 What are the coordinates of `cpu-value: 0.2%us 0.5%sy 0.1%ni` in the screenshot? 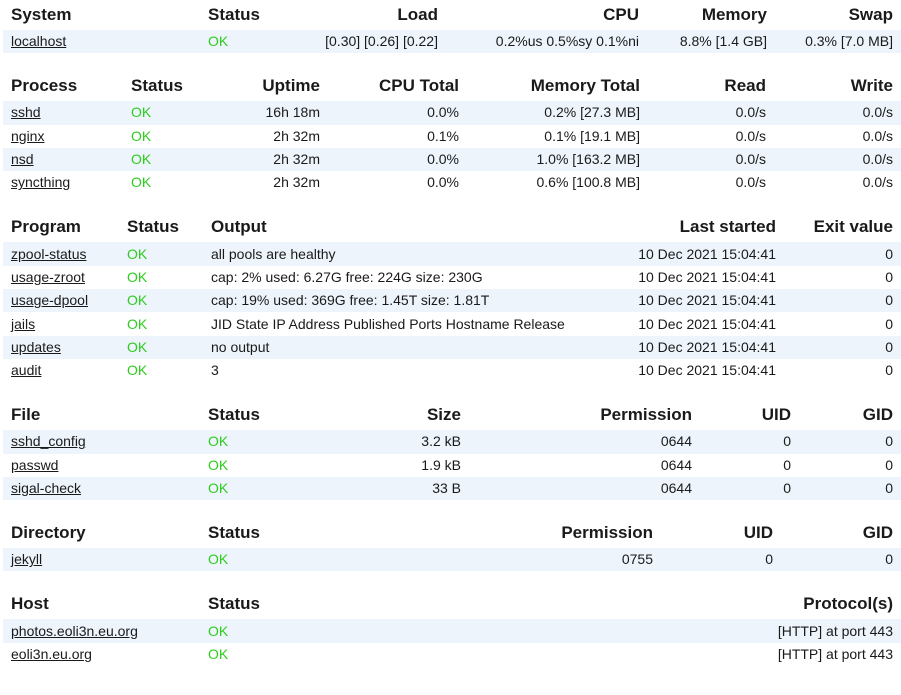 It's located at (567, 41).